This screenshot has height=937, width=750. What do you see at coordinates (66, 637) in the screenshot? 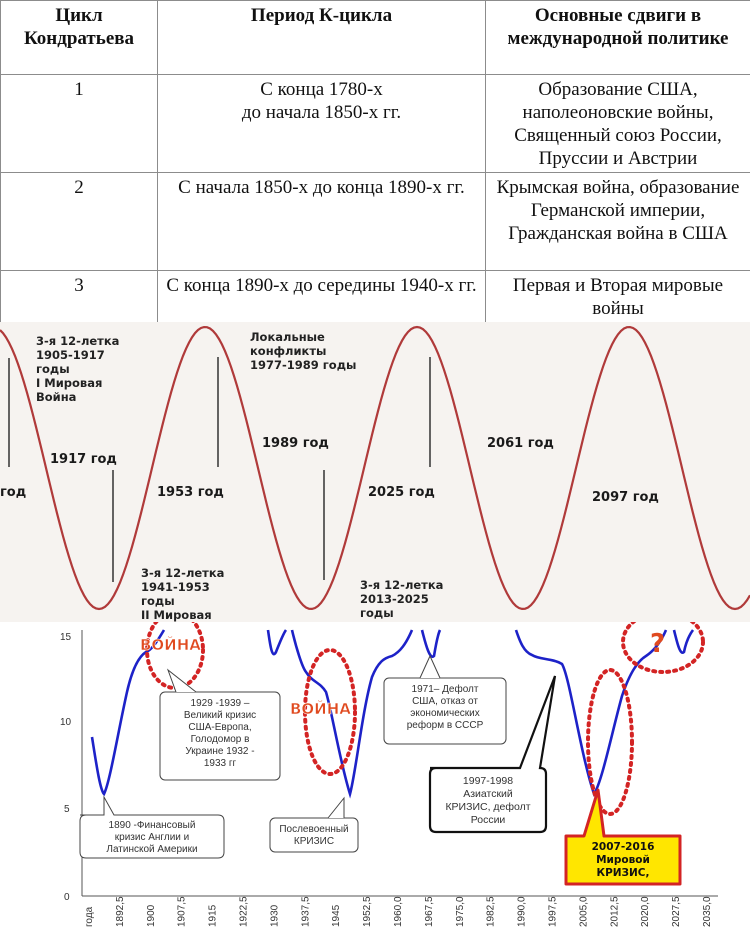
I see `y-tick-15: 15` at bounding box center [66, 637].